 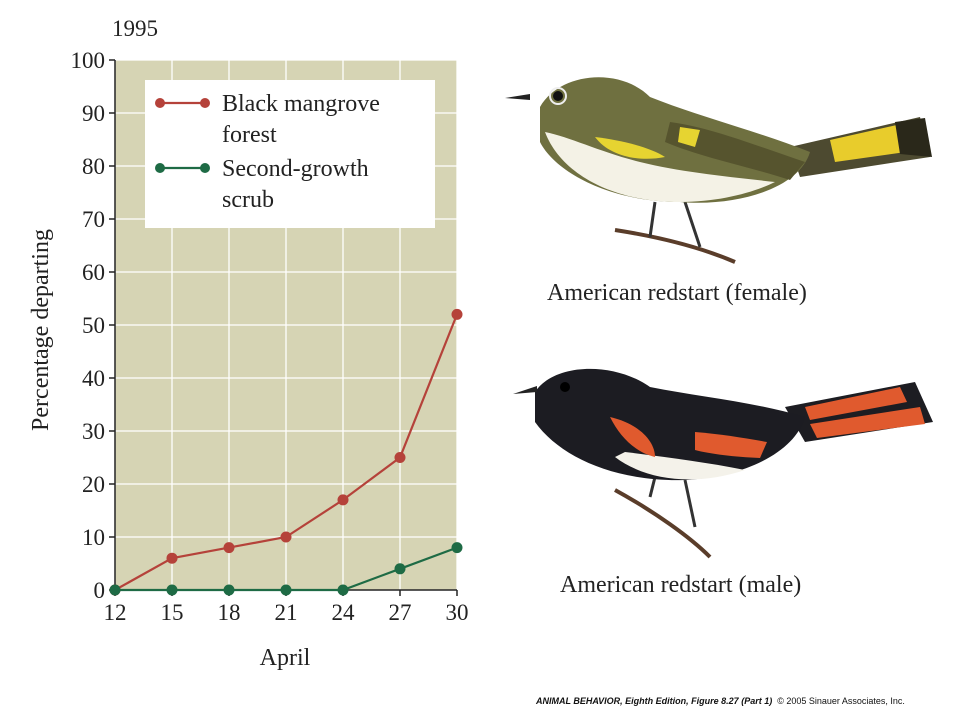 I want to click on legend-label: forest, so click(x=249, y=135).